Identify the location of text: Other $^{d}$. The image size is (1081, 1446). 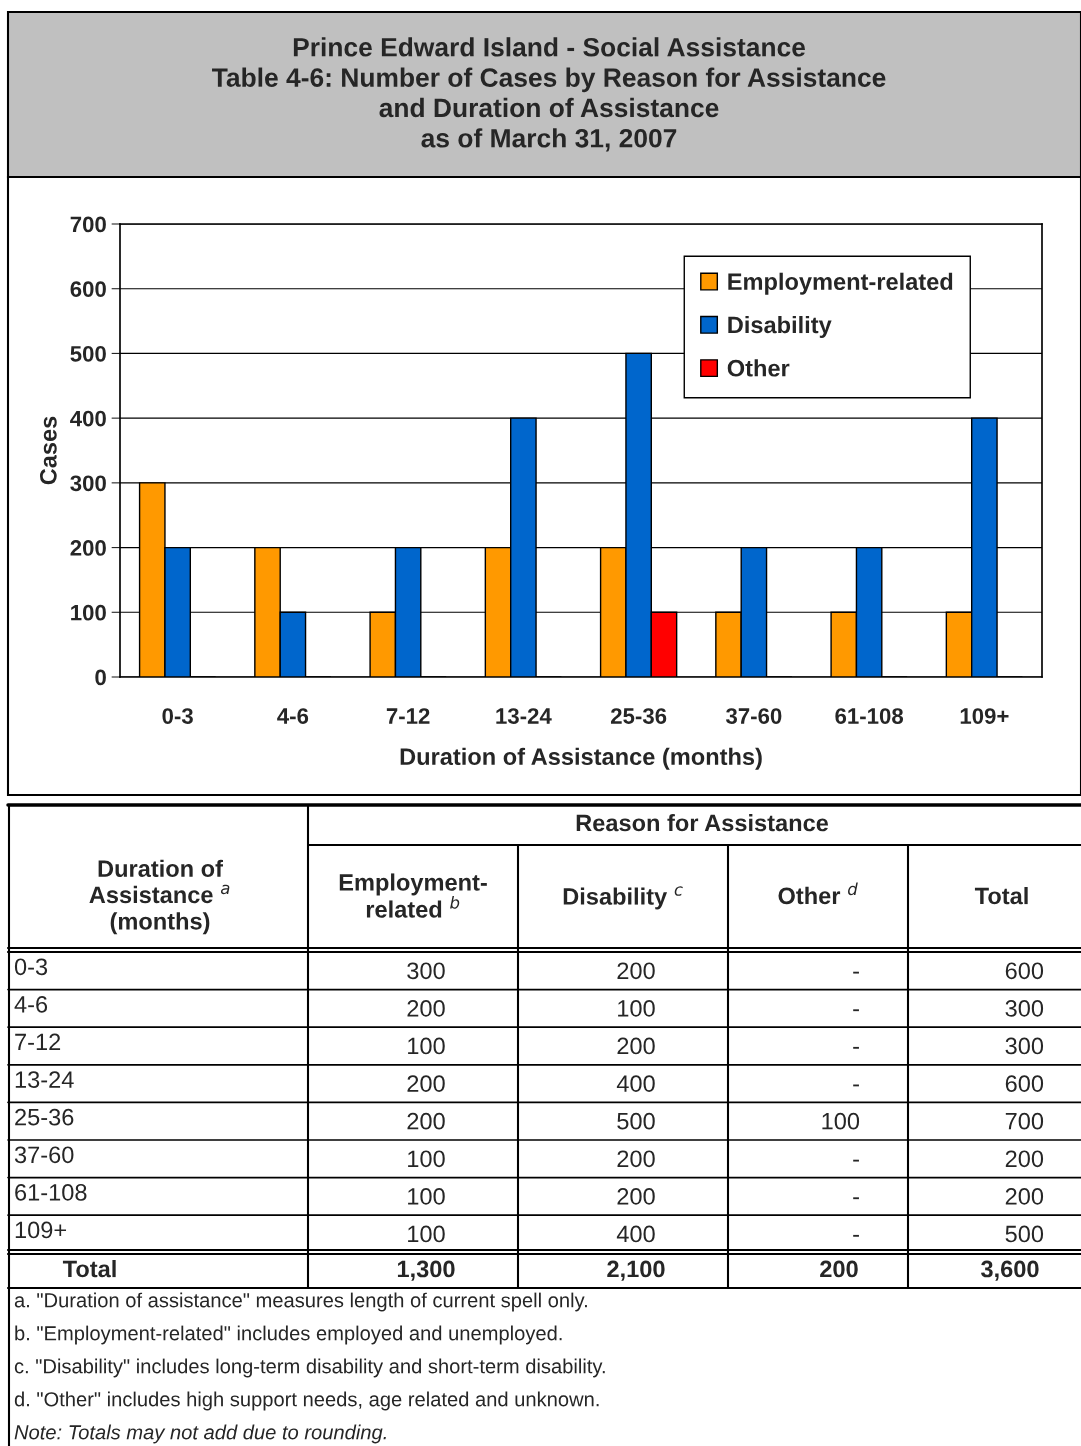
(818, 893).